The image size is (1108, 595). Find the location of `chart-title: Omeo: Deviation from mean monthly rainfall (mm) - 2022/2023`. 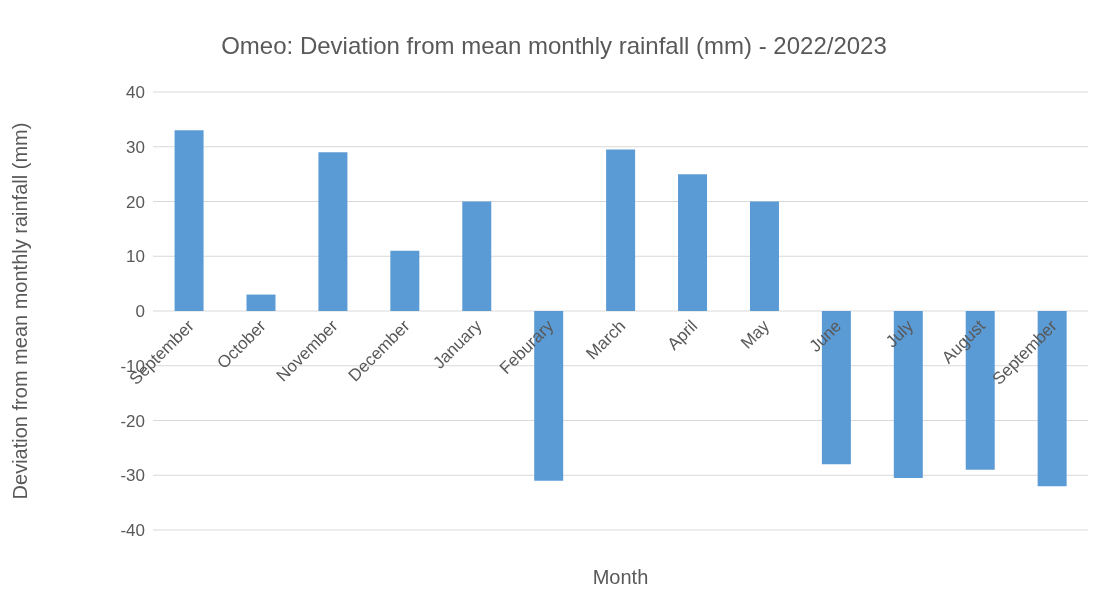

chart-title: Omeo: Deviation from mean monthly rainfall (mm) - 2022/2023 is located at coordinates (554, 46).